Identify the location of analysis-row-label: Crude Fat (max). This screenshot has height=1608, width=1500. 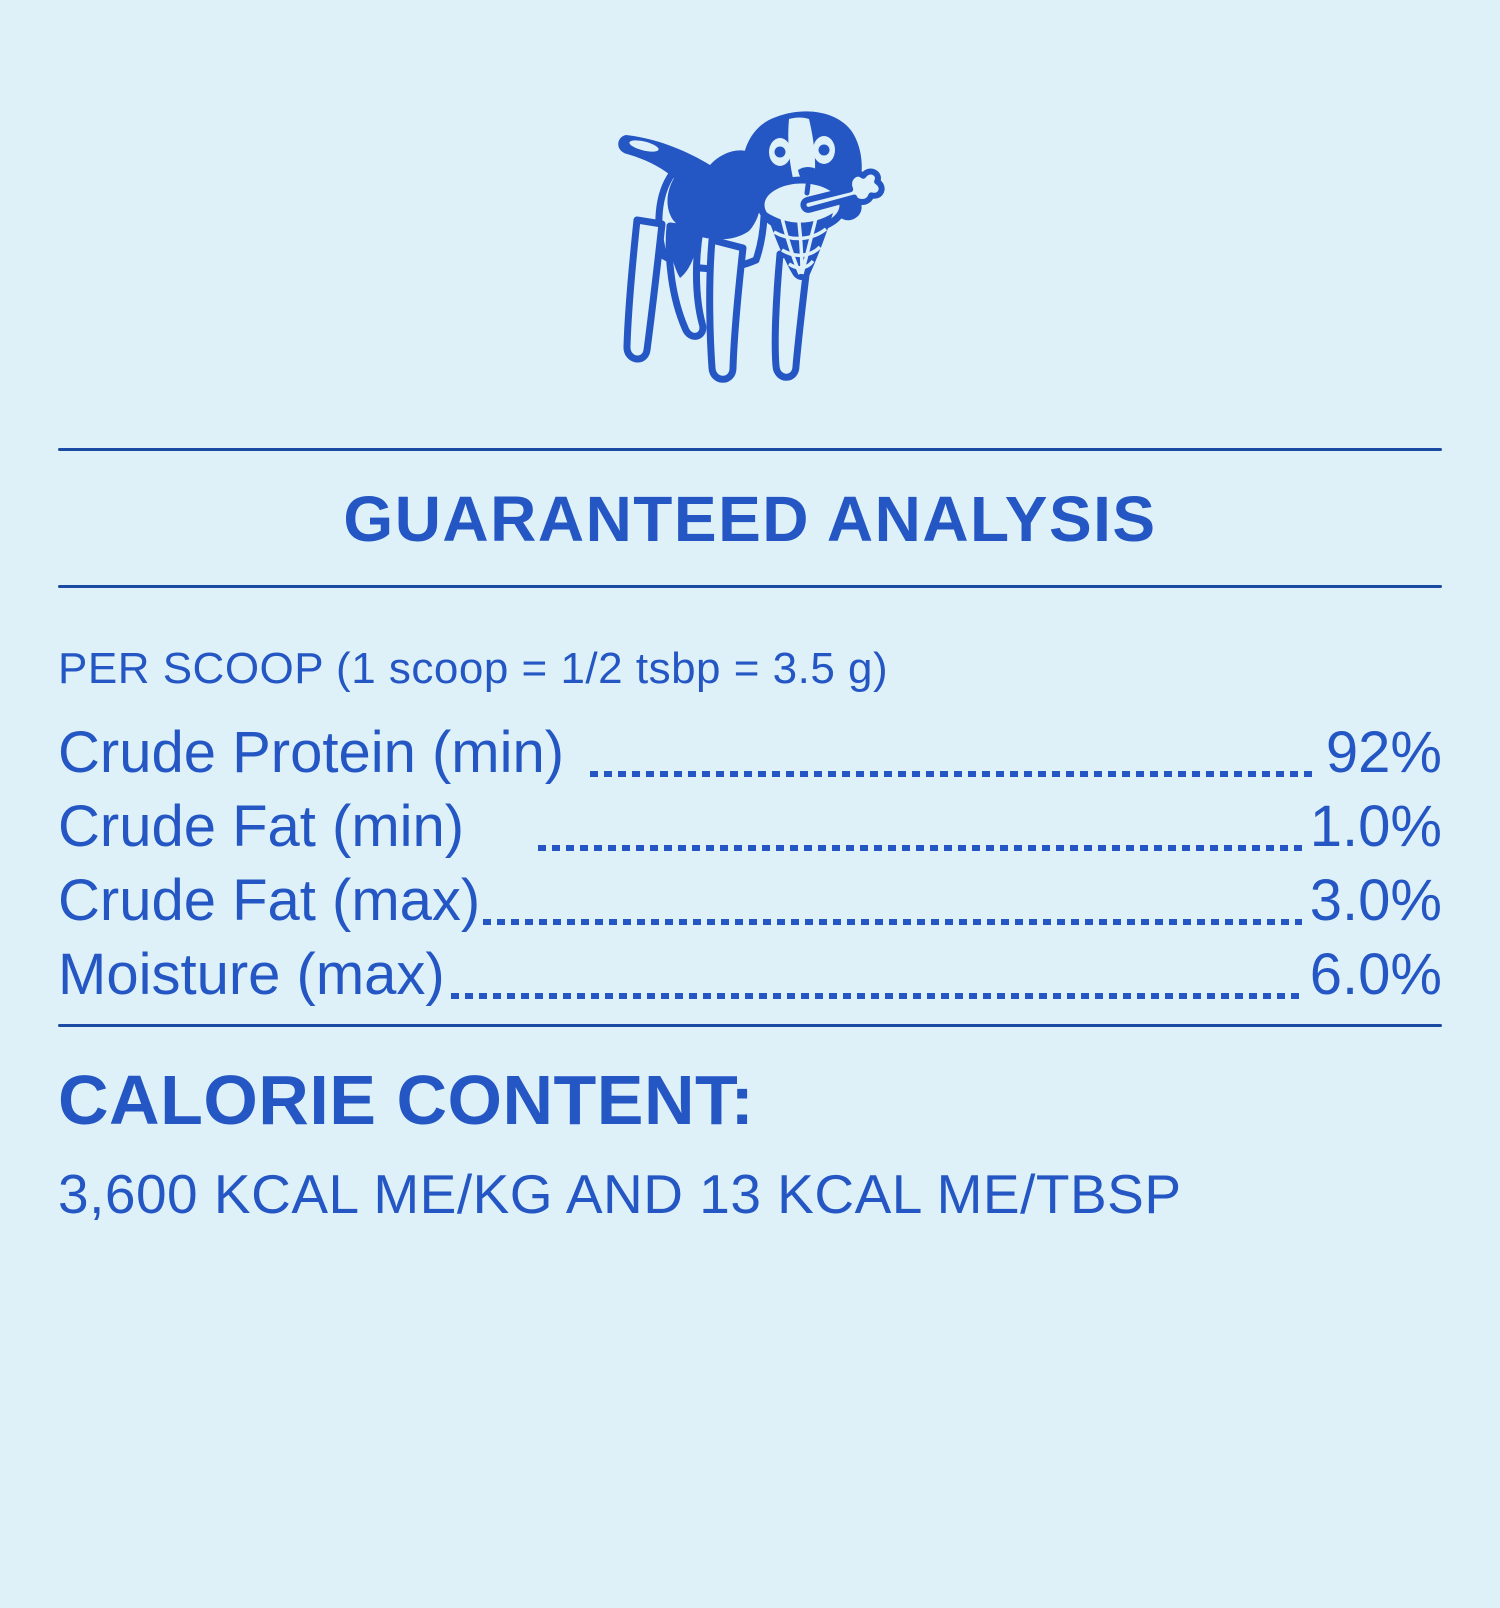
(269, 900).